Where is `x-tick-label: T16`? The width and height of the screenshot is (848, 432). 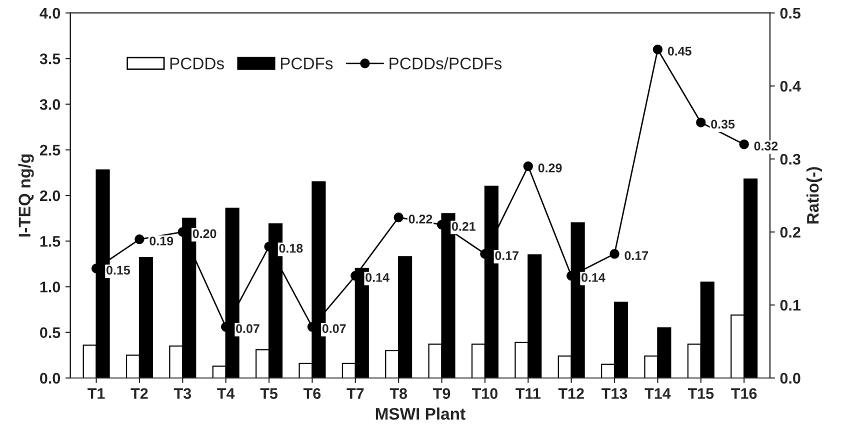
x-tick-label: T16 is located at coordinates (744, 393).